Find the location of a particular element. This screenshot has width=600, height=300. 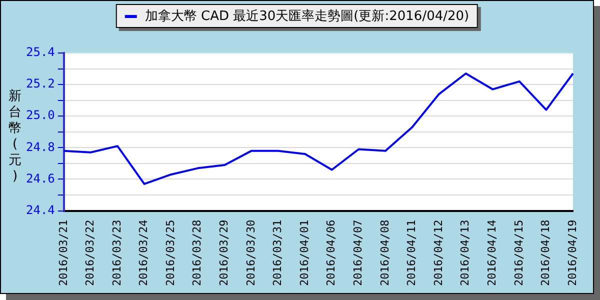

x-tick-label: 2016/03/30 is located at coordinates (251, 253).